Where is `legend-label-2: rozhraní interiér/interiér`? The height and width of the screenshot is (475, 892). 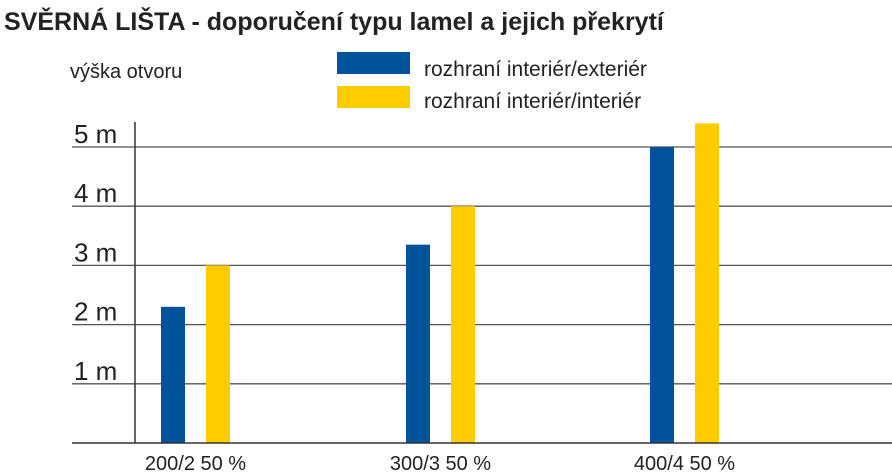
legend-label-2: rozhraní interiér/interiér is located at coordinates (532, 101).